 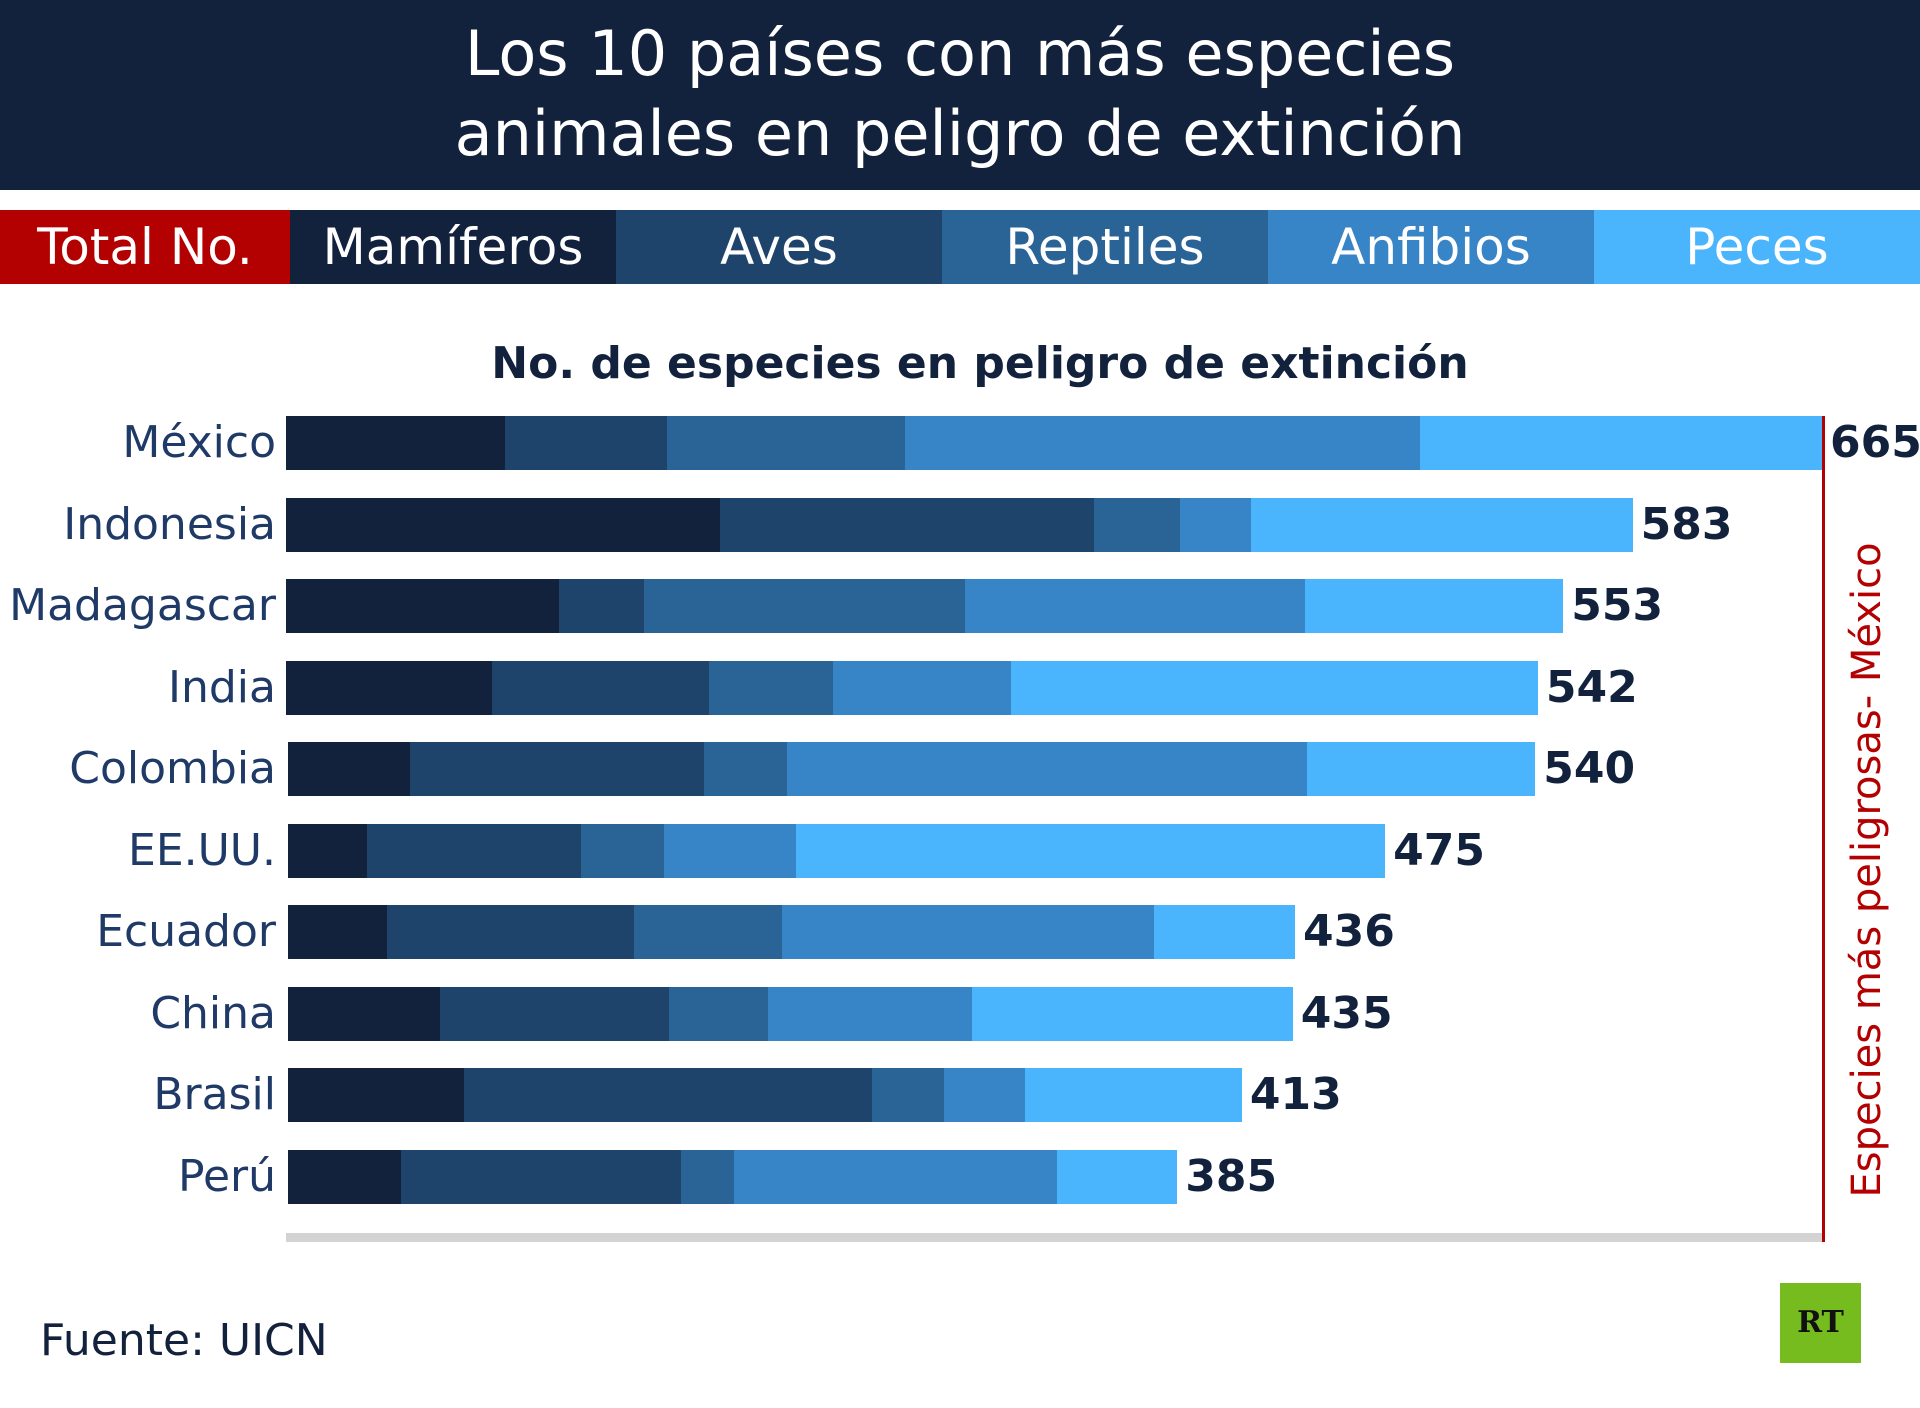 What do you see at coordinates (202, 850) in the screenshot?
I see `category-label: EE.UU.` at bounding box center [202, 850].